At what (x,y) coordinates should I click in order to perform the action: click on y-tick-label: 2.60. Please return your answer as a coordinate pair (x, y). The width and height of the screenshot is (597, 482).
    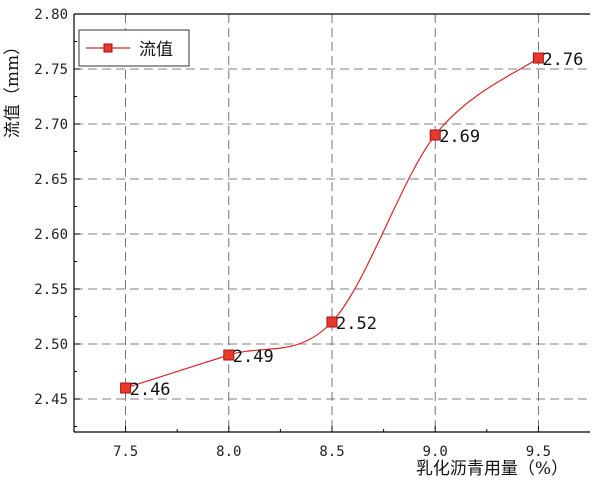
    Looking at the image, I should click on (51, 235).